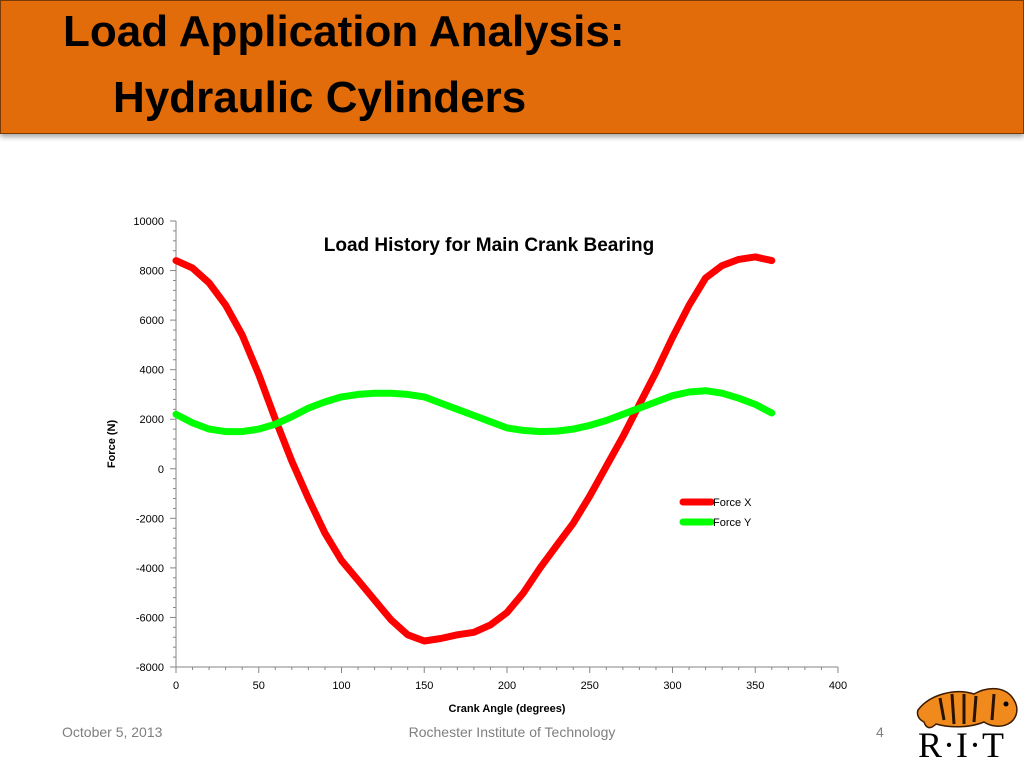  I want to click on page-number: 4, so click(880, 732).